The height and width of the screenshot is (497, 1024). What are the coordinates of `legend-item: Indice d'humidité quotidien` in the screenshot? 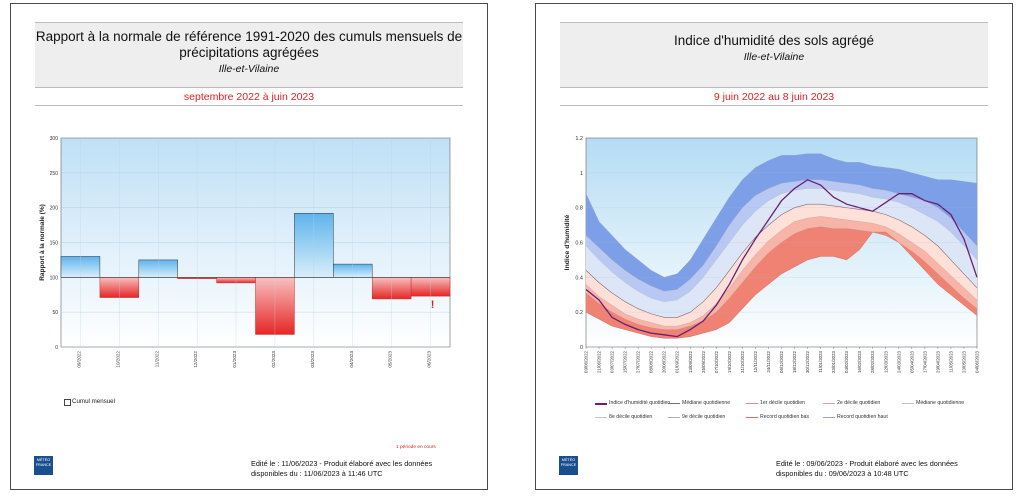 It's located at (633, 403).